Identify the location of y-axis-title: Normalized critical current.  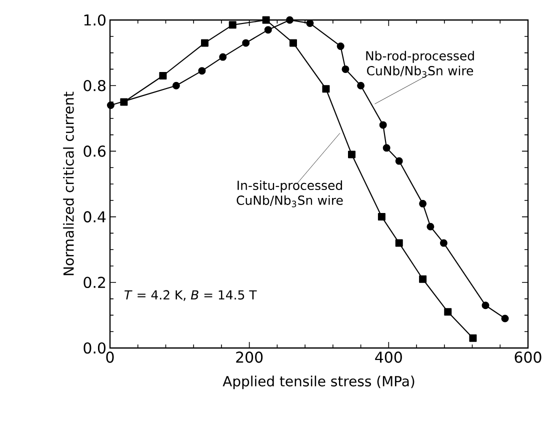
(68, 184).